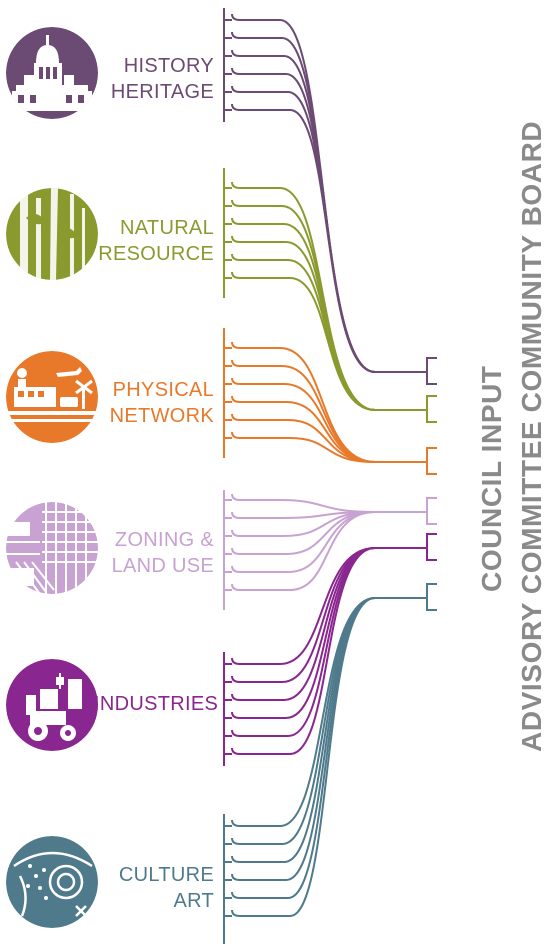 The height and width of the screenshot is (949, 547). What do you see at coordinates (154, 553) in the screenshot?
I see `category-label: ZONING & LAND USE` at bounding box center [154, 553].